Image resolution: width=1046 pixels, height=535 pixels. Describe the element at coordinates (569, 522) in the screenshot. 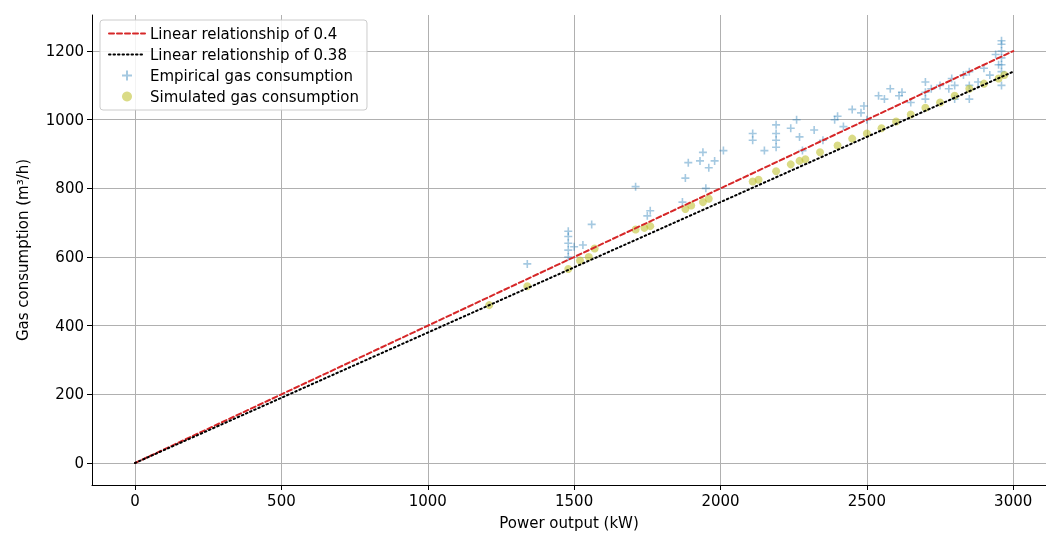

I see `x-axis-title: Power output (kW)` at that location.